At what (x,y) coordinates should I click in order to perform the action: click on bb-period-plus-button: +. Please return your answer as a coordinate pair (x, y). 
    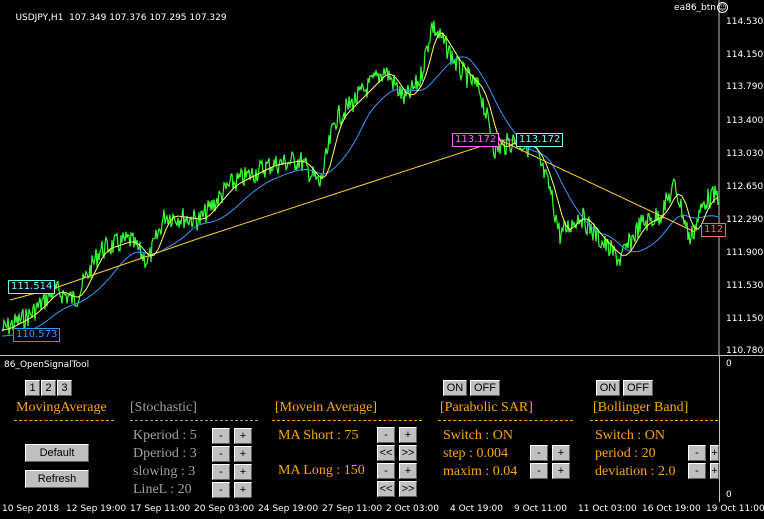
    Looking at the image, I should click on (714, 453).